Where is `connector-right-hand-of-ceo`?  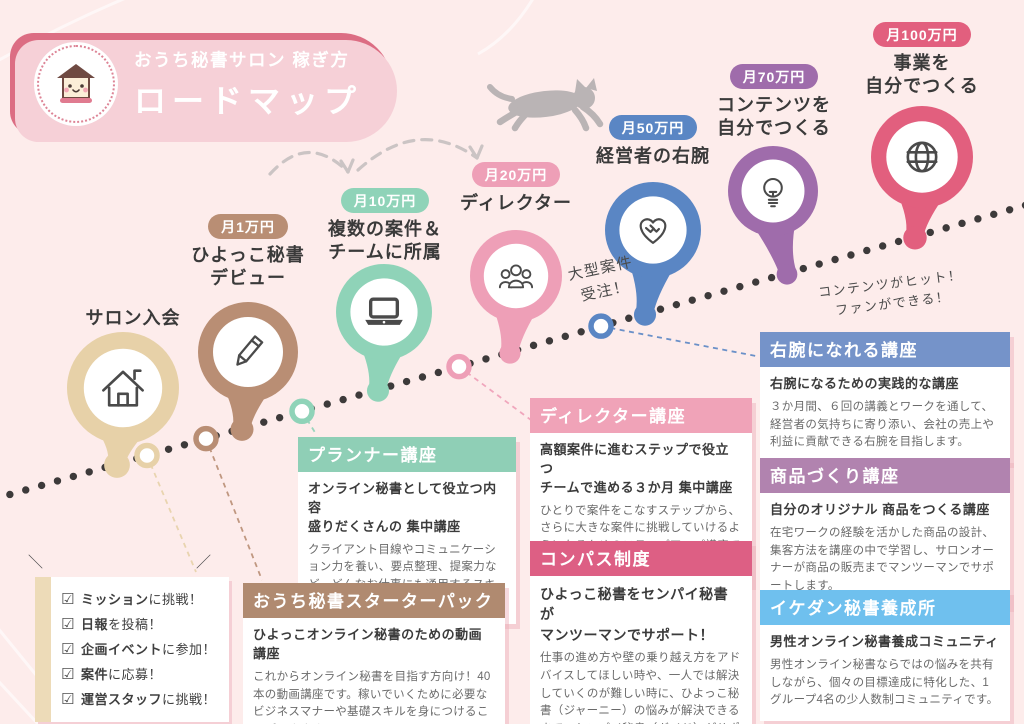
connector-right-hand-of-ceo is located at coordinates (678, 341).